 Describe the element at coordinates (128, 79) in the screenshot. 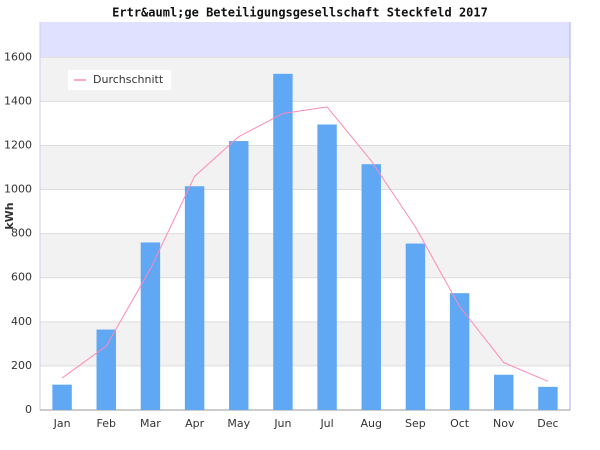

I see `legend-label: Durchschnitt` at that location.